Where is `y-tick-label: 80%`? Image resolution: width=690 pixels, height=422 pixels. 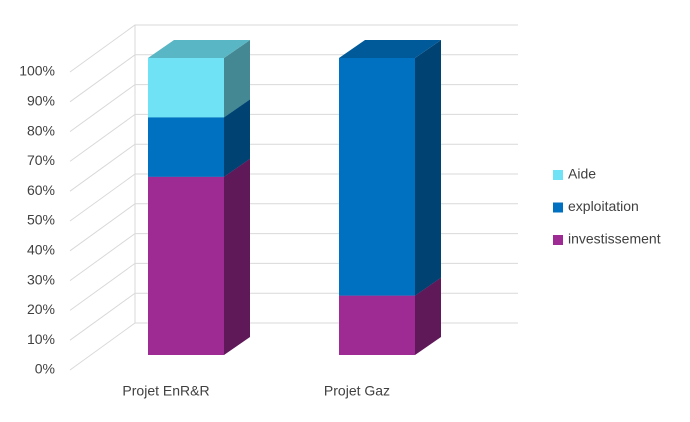
y-tick-label: 80% is located at coordinates (41, 130).